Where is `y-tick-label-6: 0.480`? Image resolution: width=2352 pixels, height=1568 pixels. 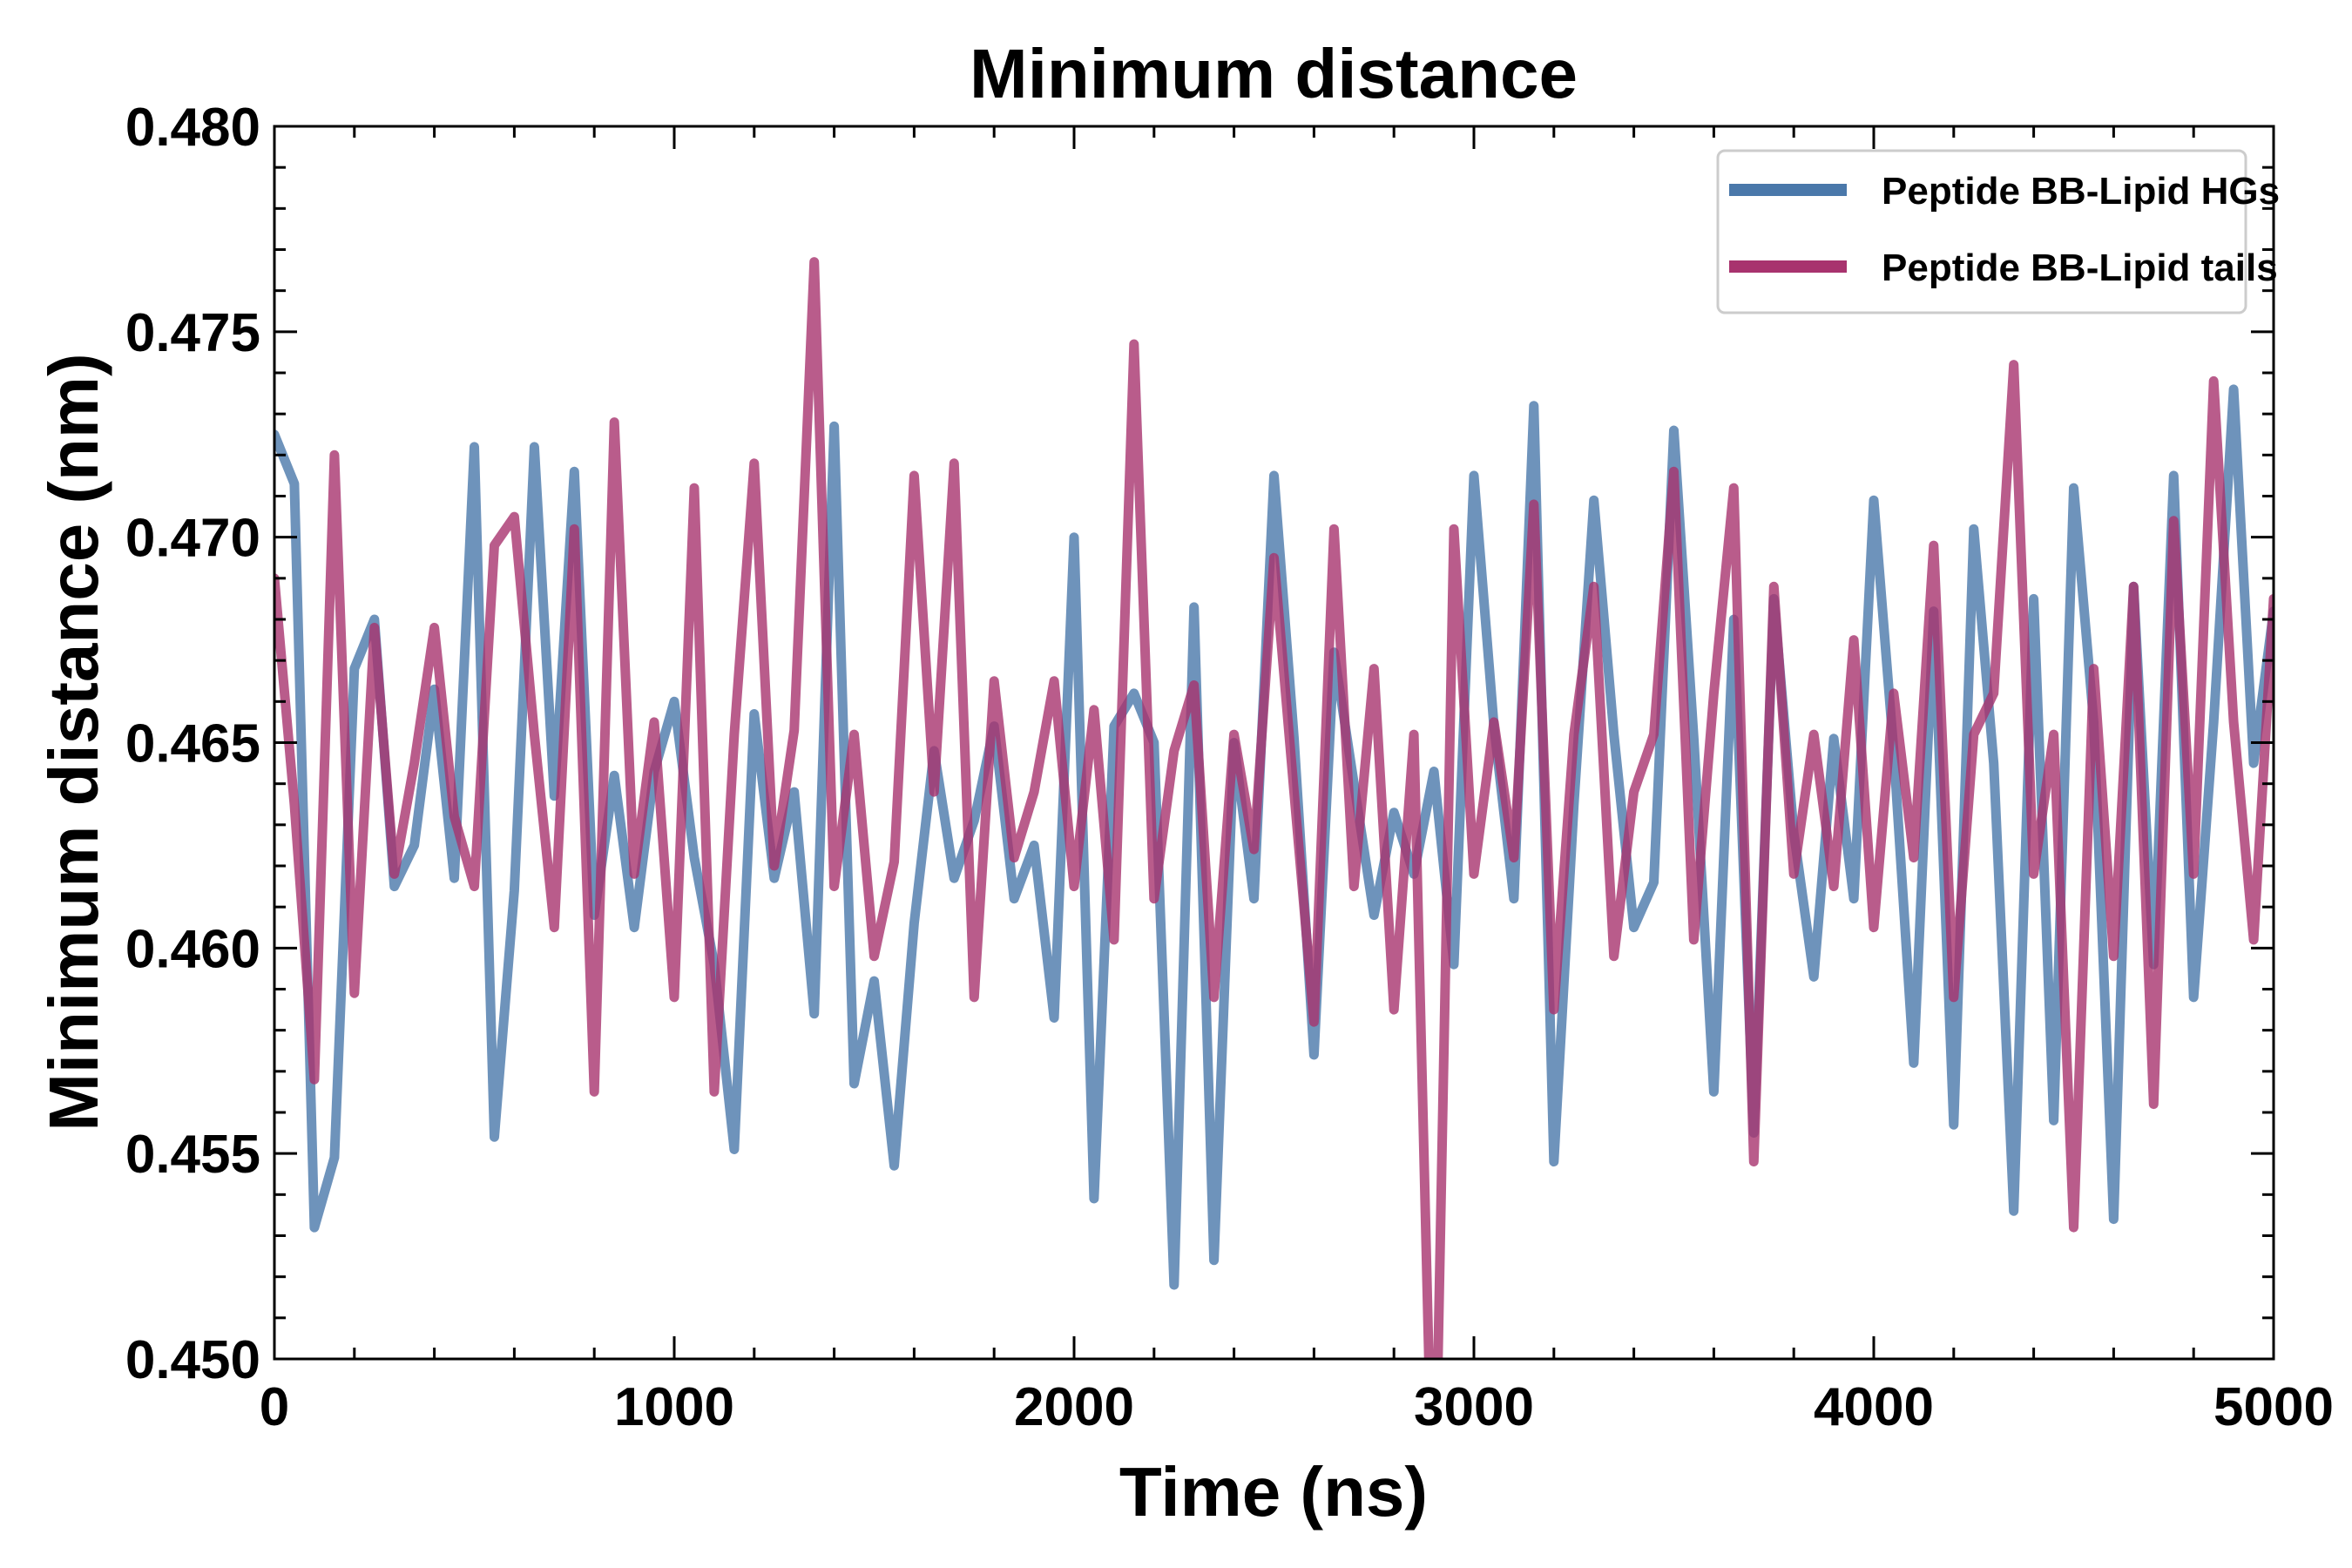 y-tick-label-6: 0.480 is located at coordinates (193, 128).